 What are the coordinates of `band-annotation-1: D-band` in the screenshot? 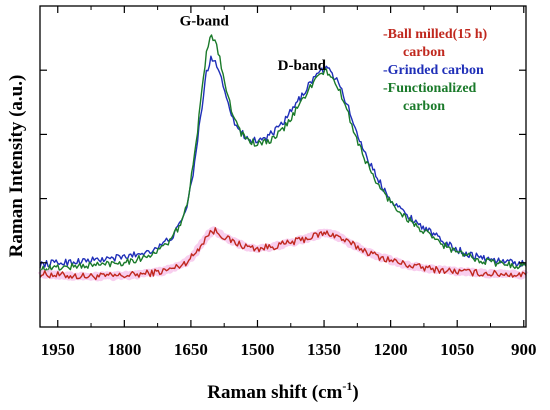 It's located at (302, 66).